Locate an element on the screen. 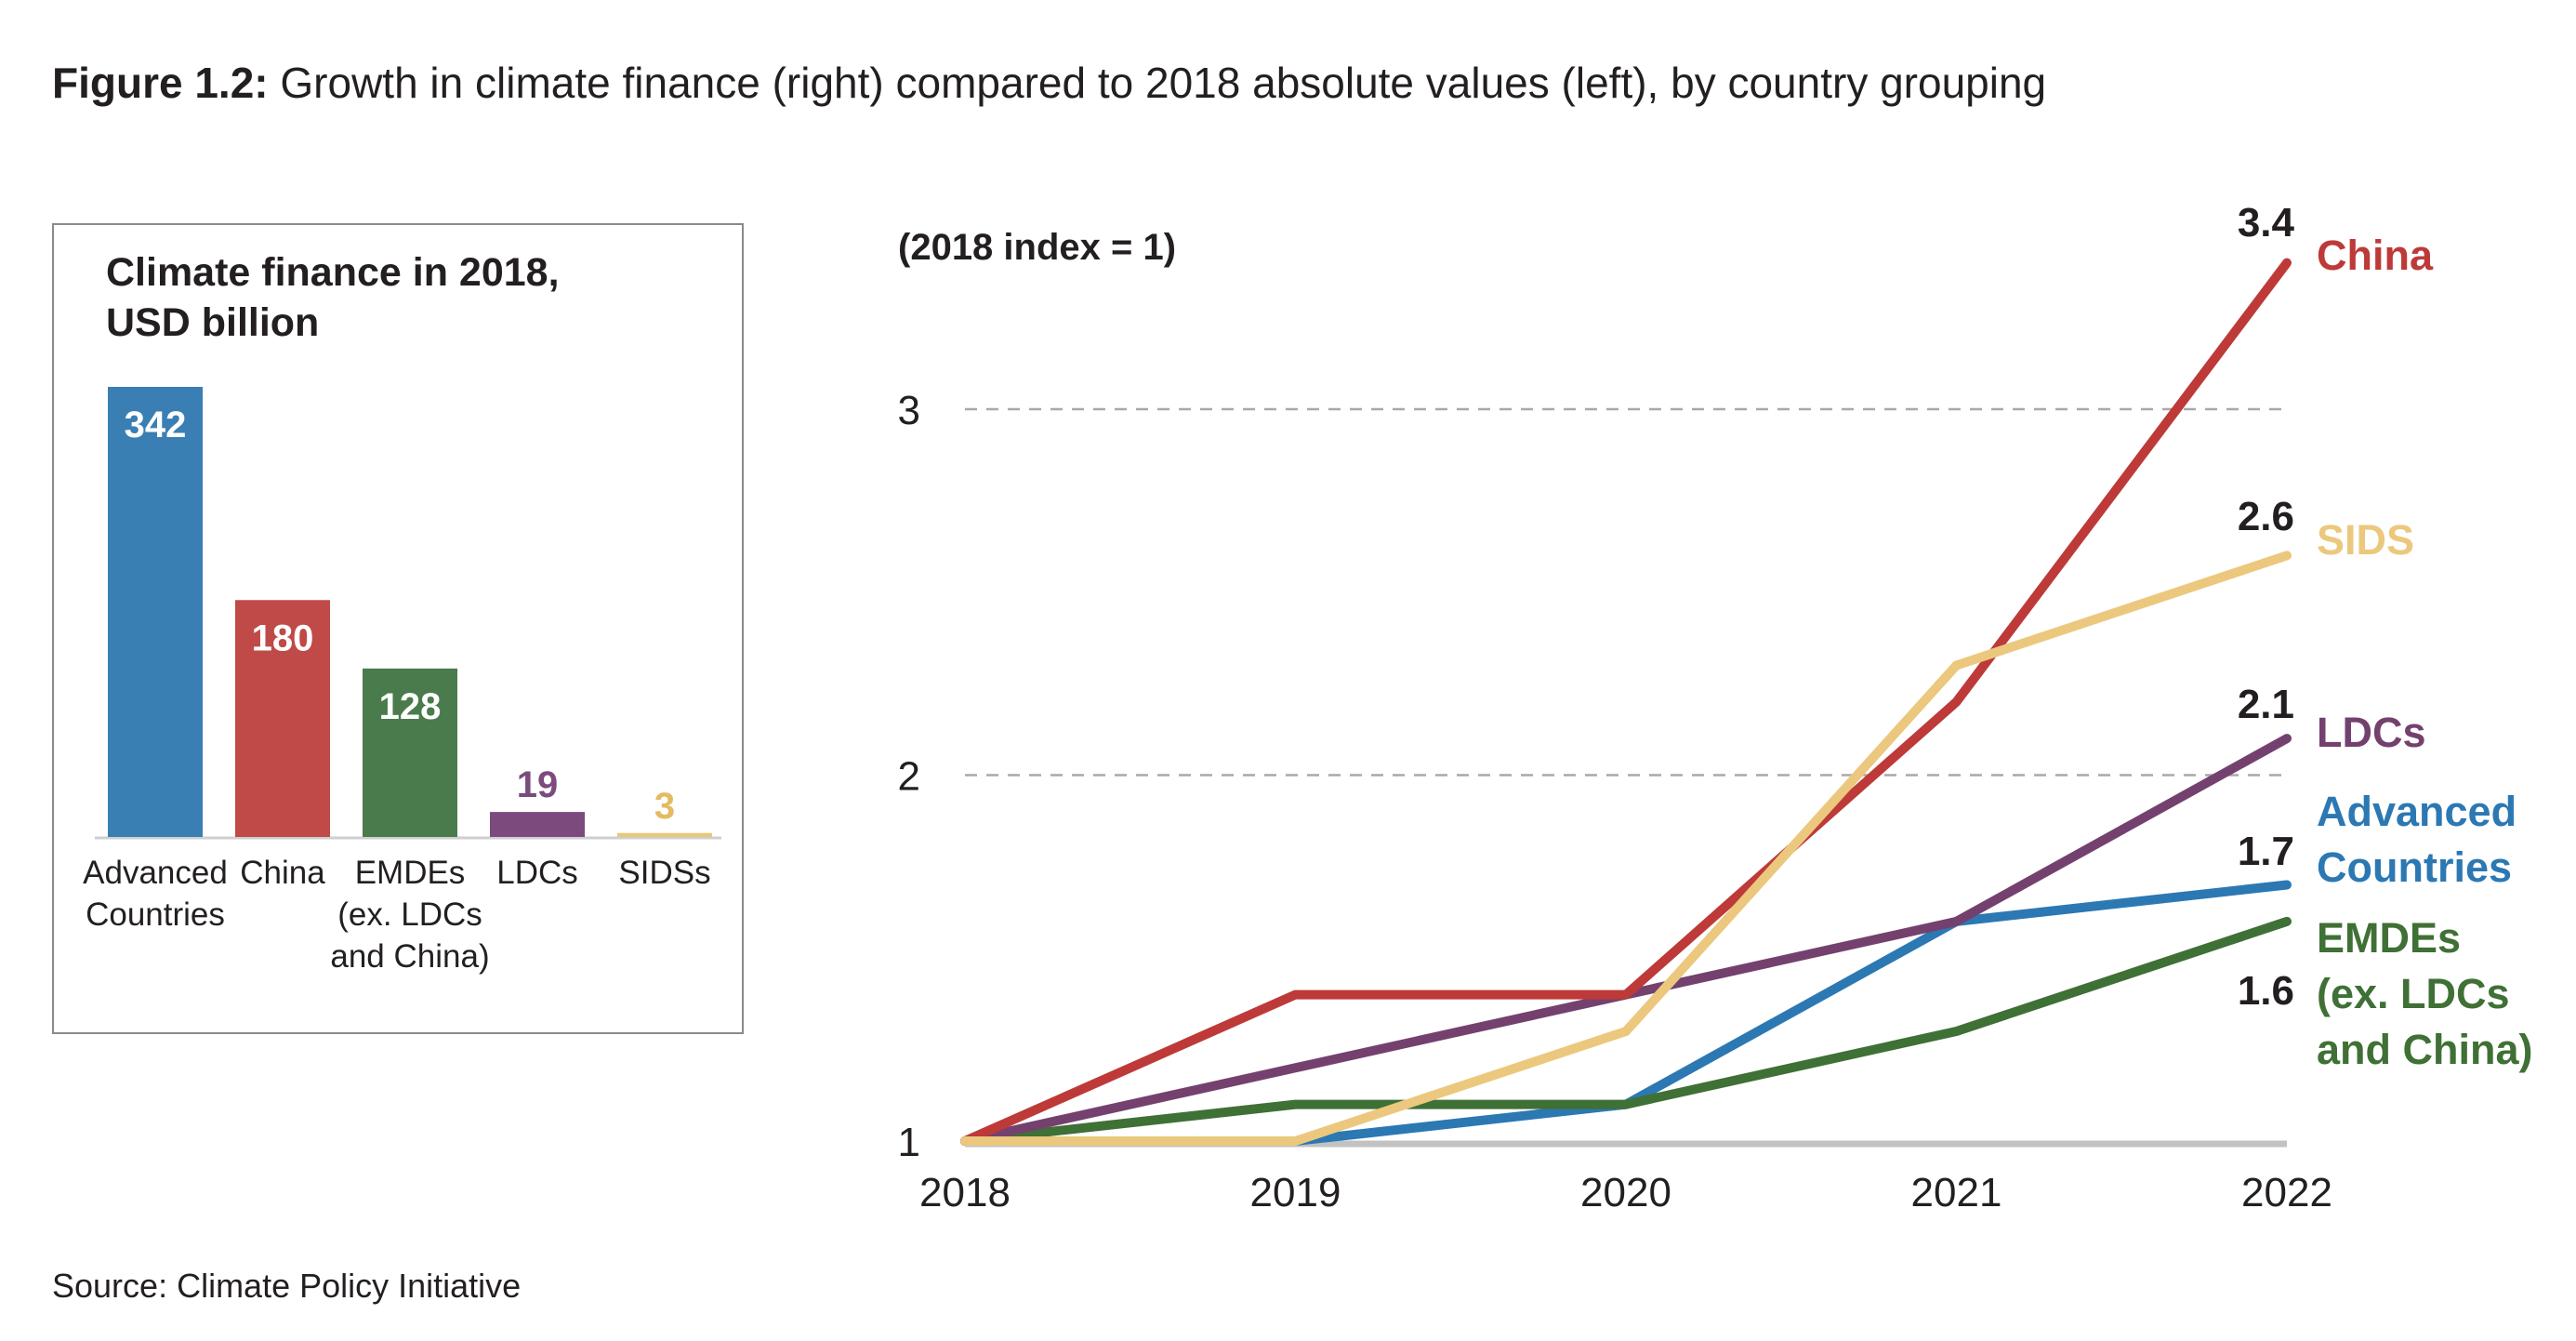 This screenshot has height=1341, width=2576. bar-category-line: SIDSs is located at coordinates (664, 873).